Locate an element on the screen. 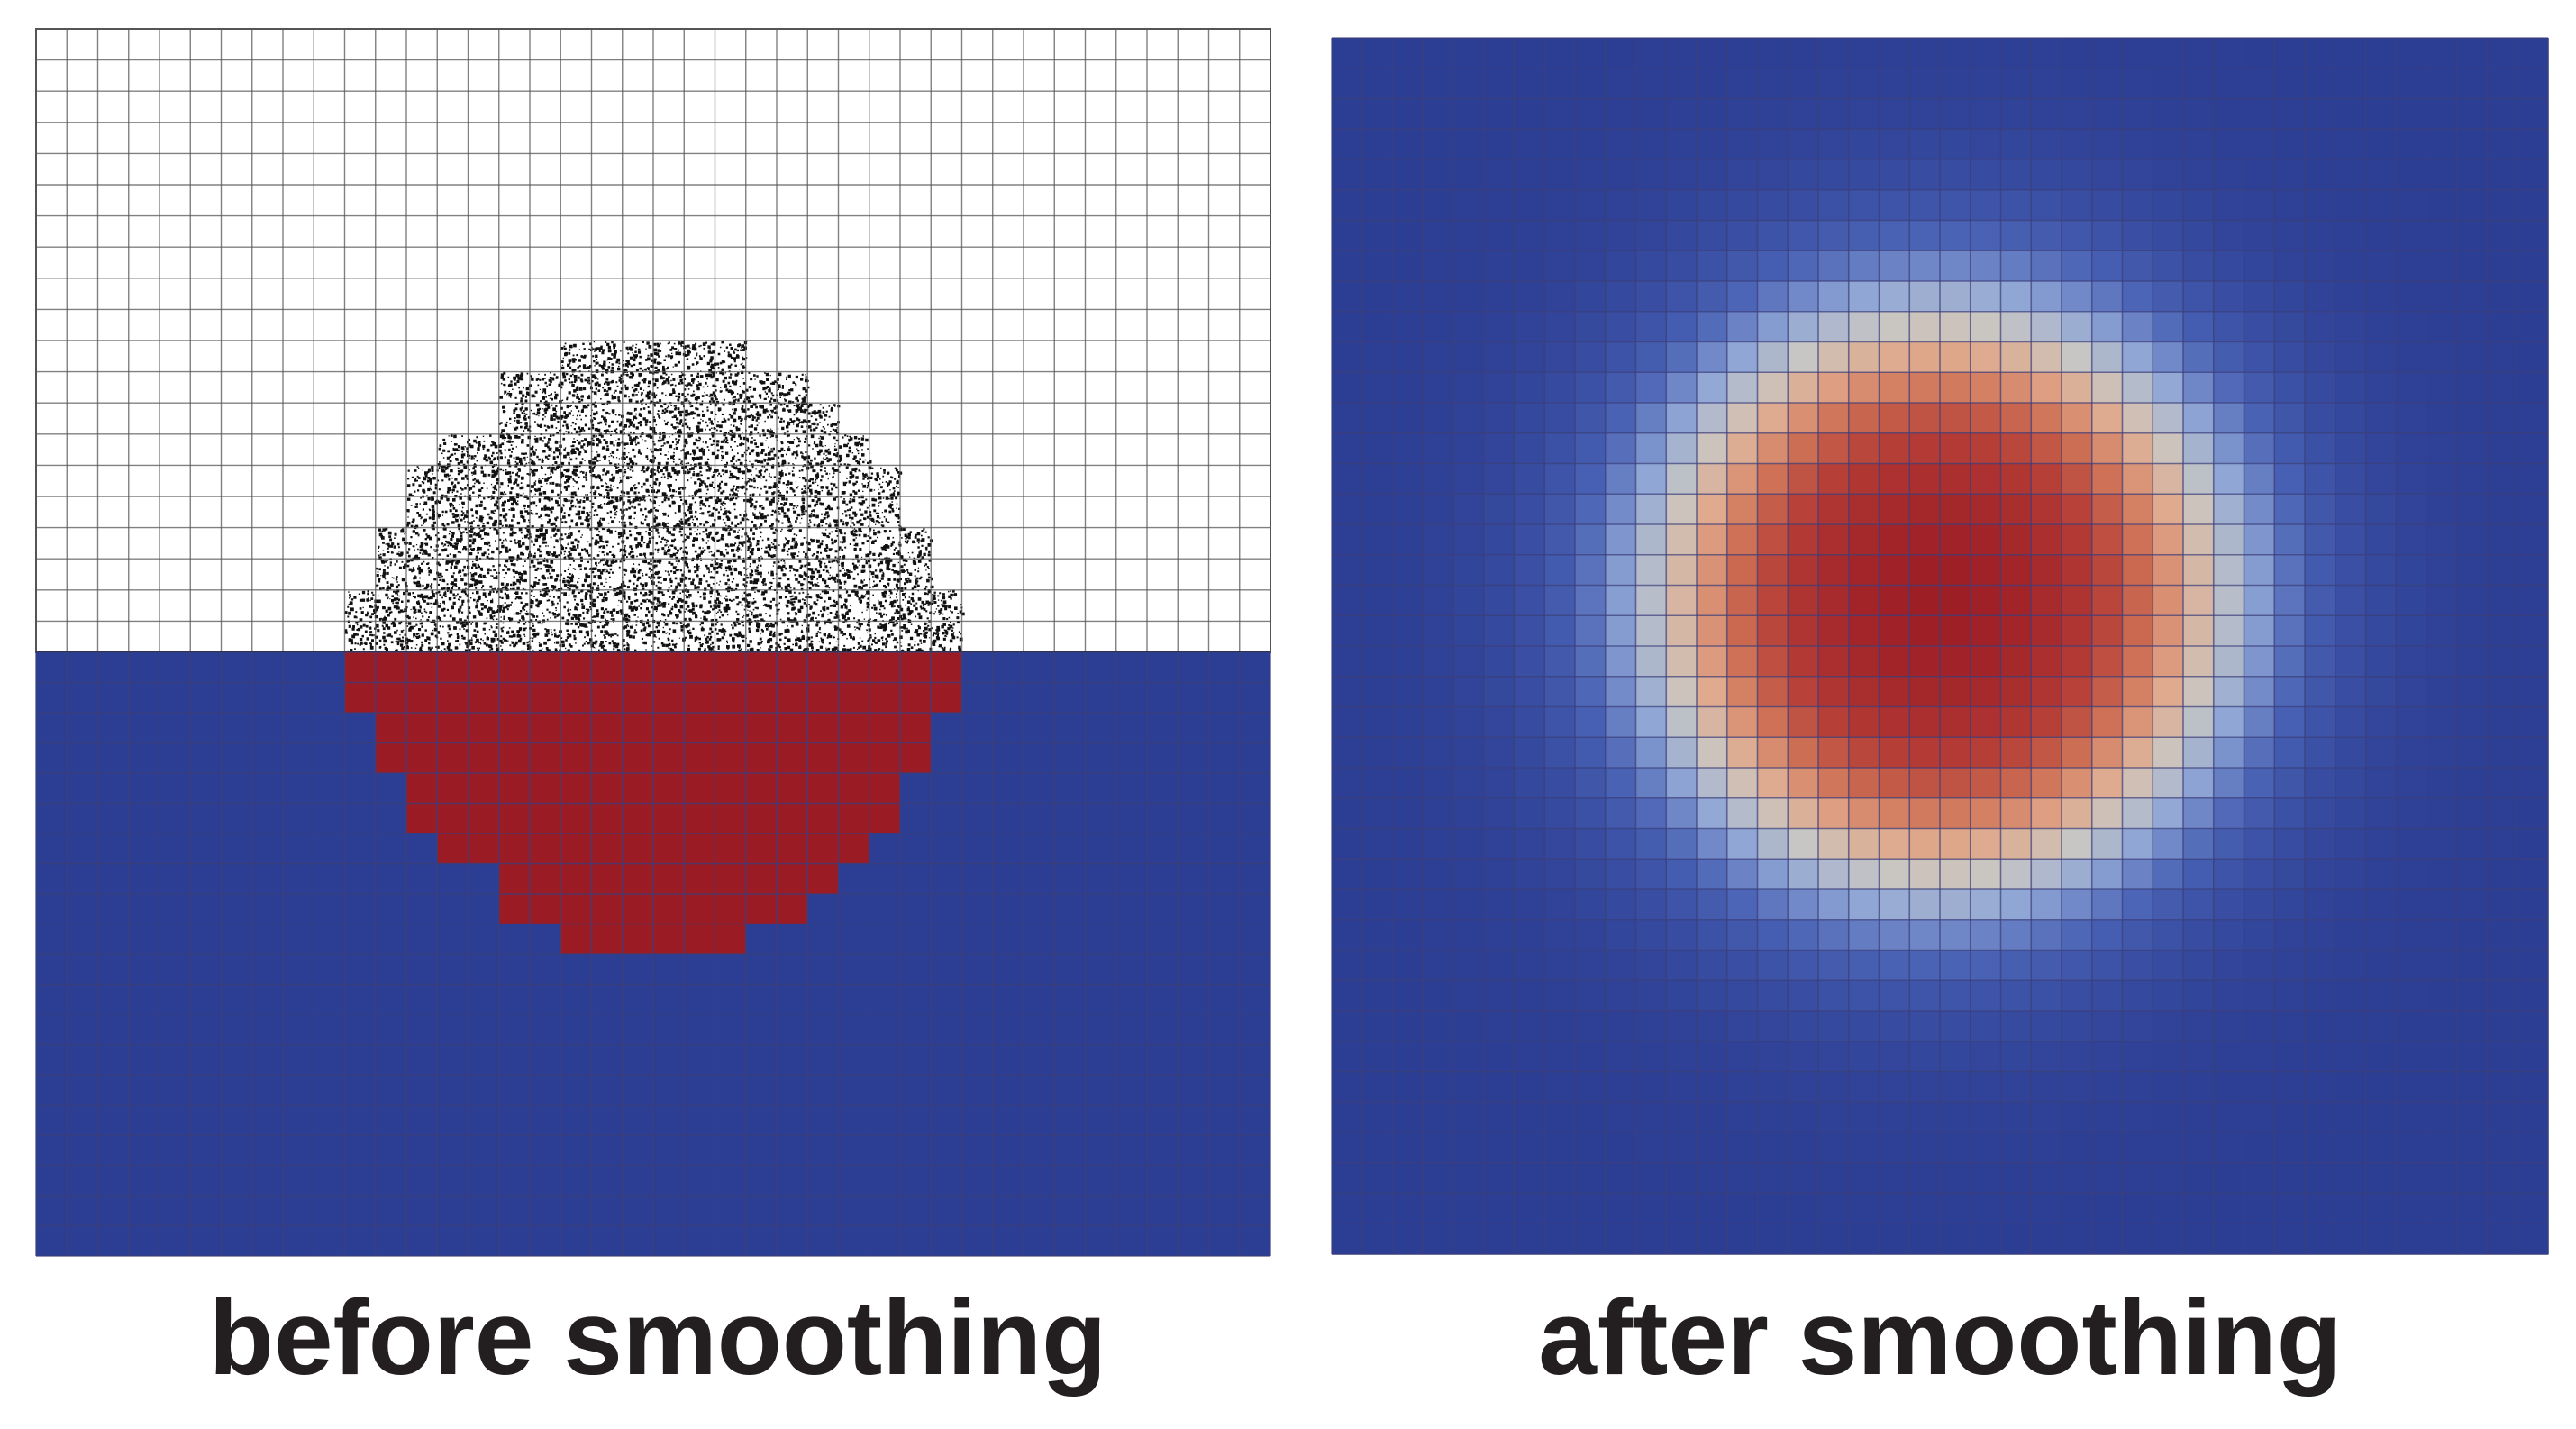  filled-cell-row is located at coordinates (668, 878).